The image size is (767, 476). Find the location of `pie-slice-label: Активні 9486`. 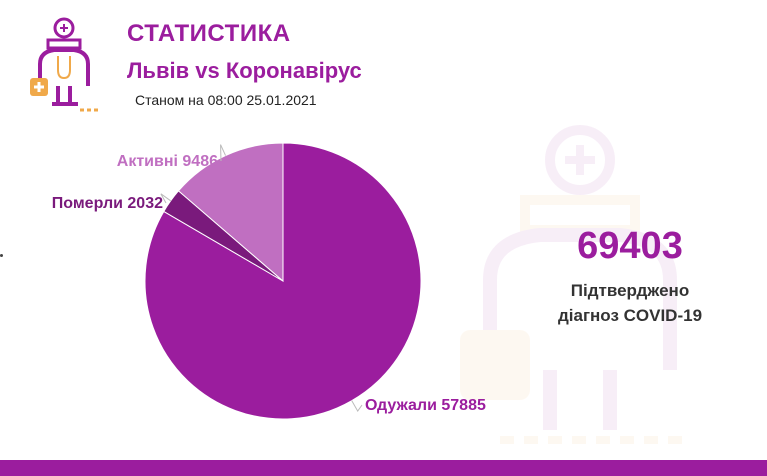

pie-slice-label: Активні 9486 is located at coordinates (167, 161).